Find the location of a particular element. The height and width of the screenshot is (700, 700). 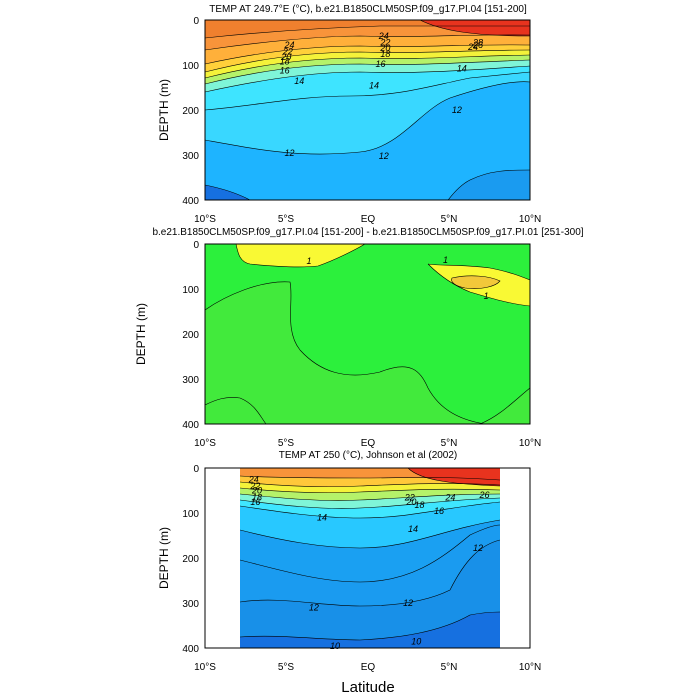

p3-xtick-5s: 5°S is located at coordinates (286, 667).